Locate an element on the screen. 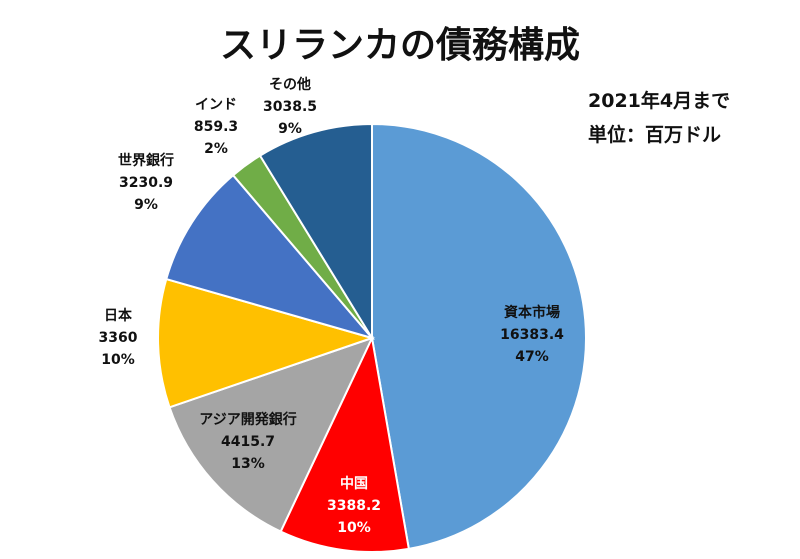  slice-label: その他 is located at coordinates (290, 84).